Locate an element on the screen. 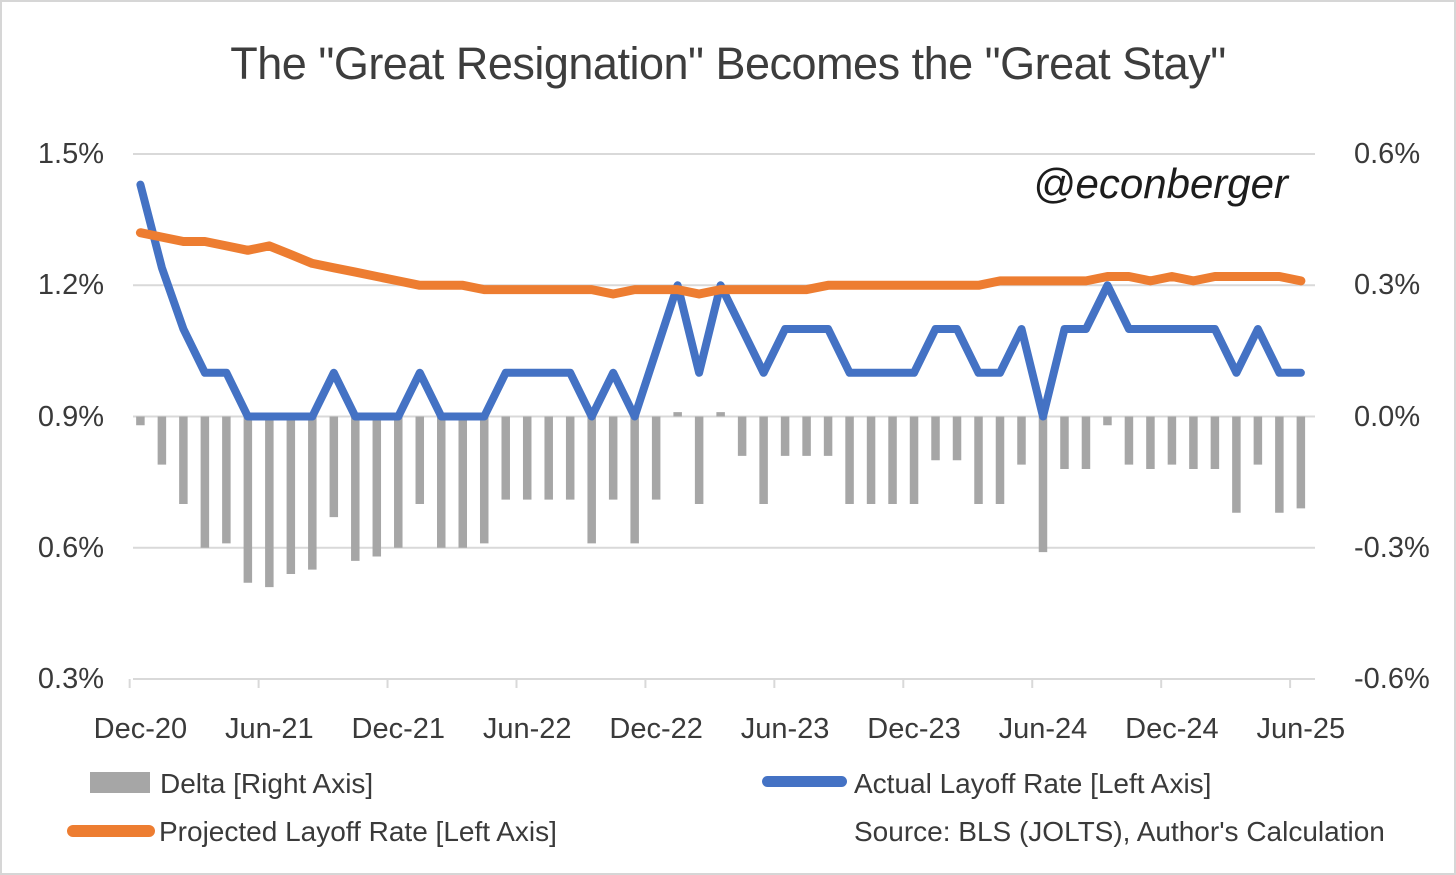  legend-actual-swatch is located at coordinates (804, 781).